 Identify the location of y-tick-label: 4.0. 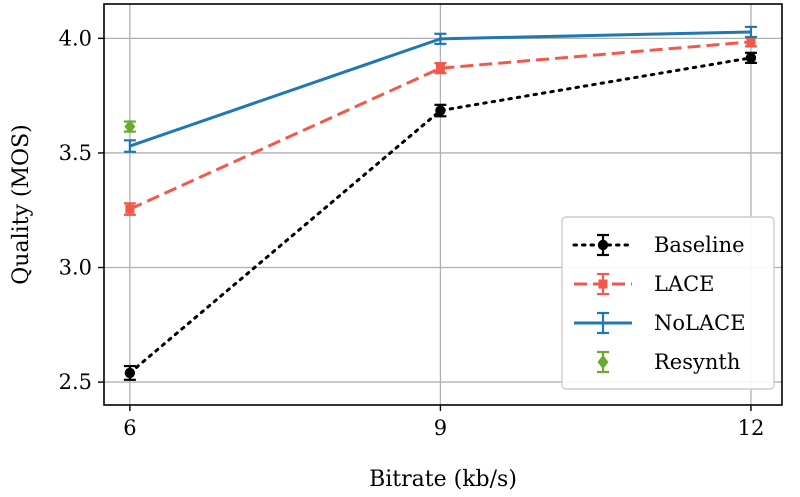
(75, 38).